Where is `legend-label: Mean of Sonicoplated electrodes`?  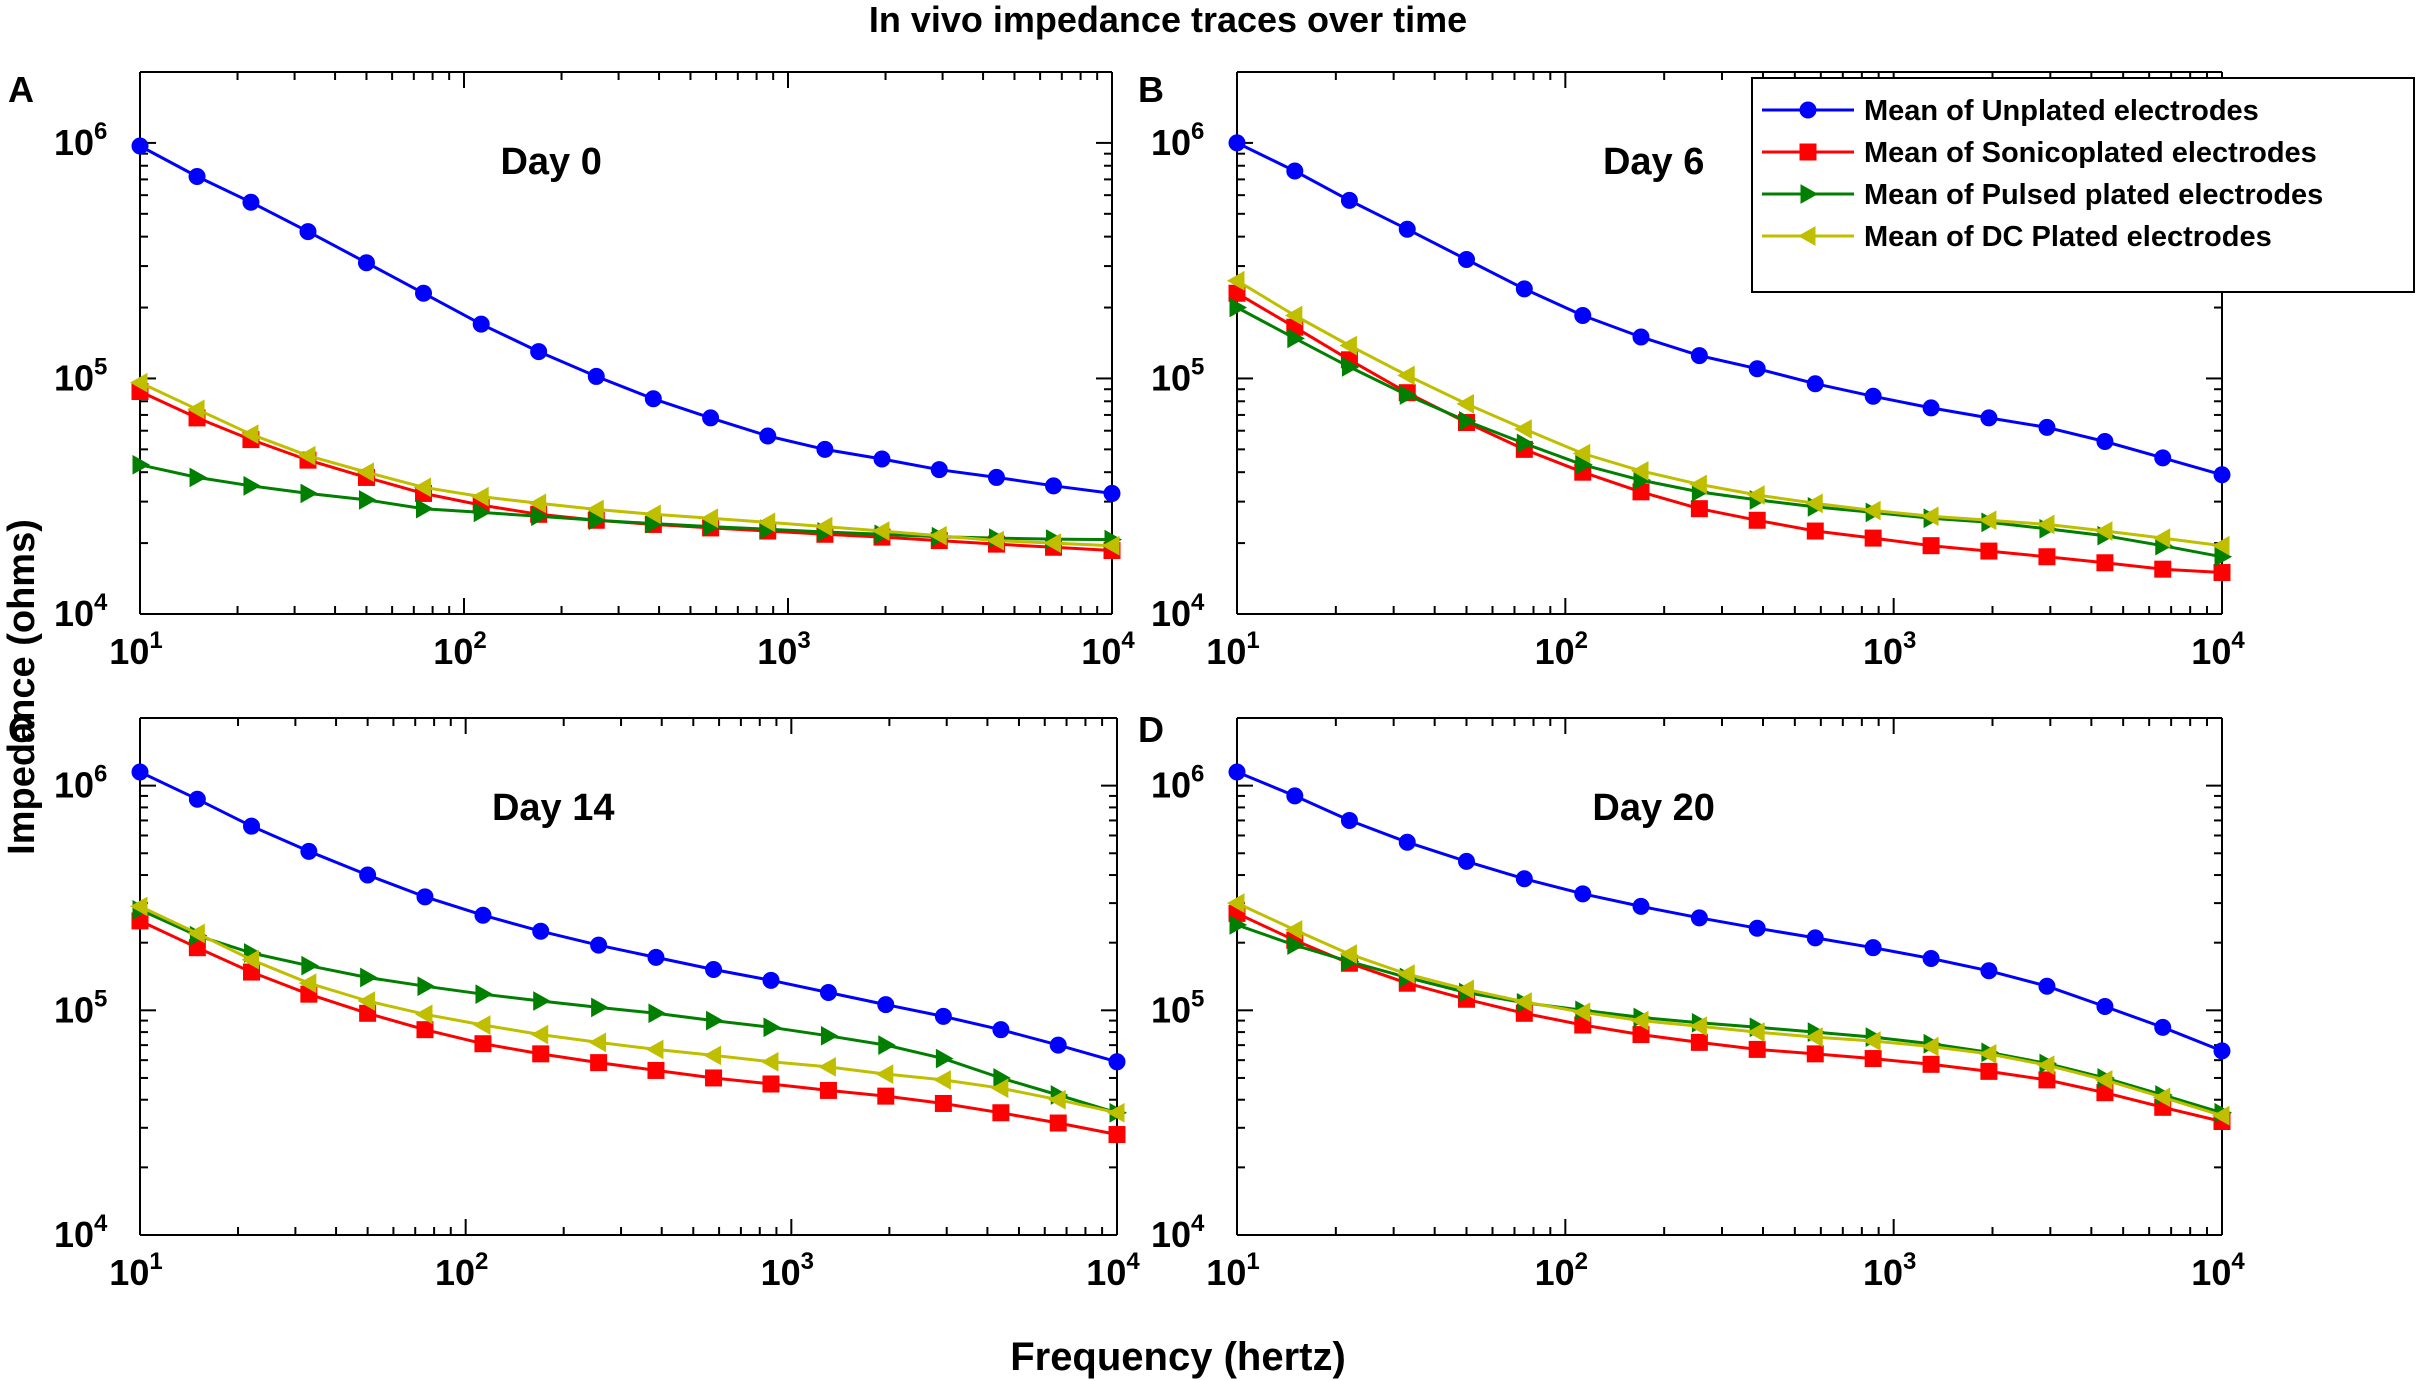 legend-label: Mean of Sonicoplated electrodes is located at coordinates (2090, 153).